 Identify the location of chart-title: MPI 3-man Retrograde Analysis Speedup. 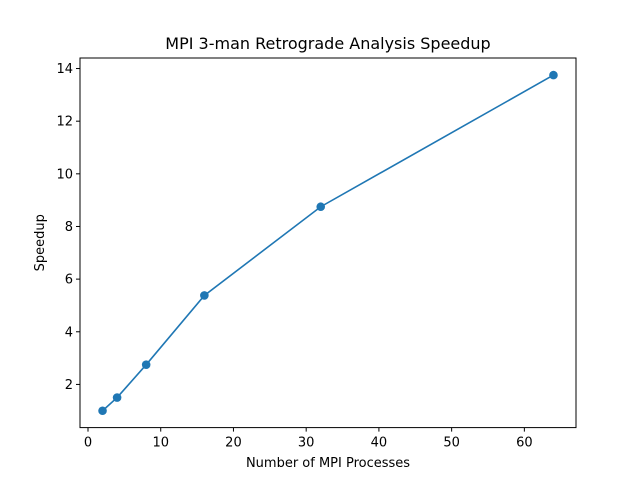
(327, 43).